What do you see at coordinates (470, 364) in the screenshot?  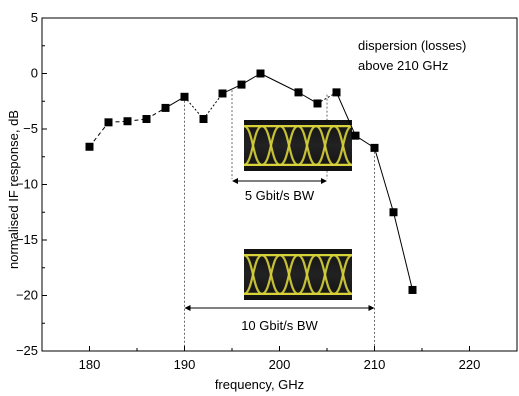 I see `x-tick-label: 220` at bounding box center [470, 364].